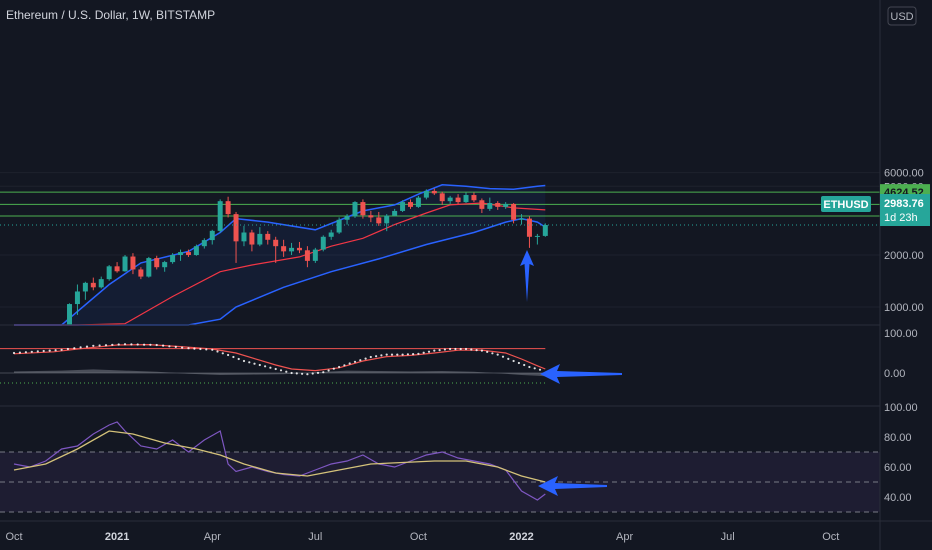 Image resolution: width=932 pixels, height=550 pixels. What do you see at coordinates (875, 210) in the screenshot?
I see `current-price-tag: ETHUSD 2983.76 1d 23h` at bounding box center [875, 210].